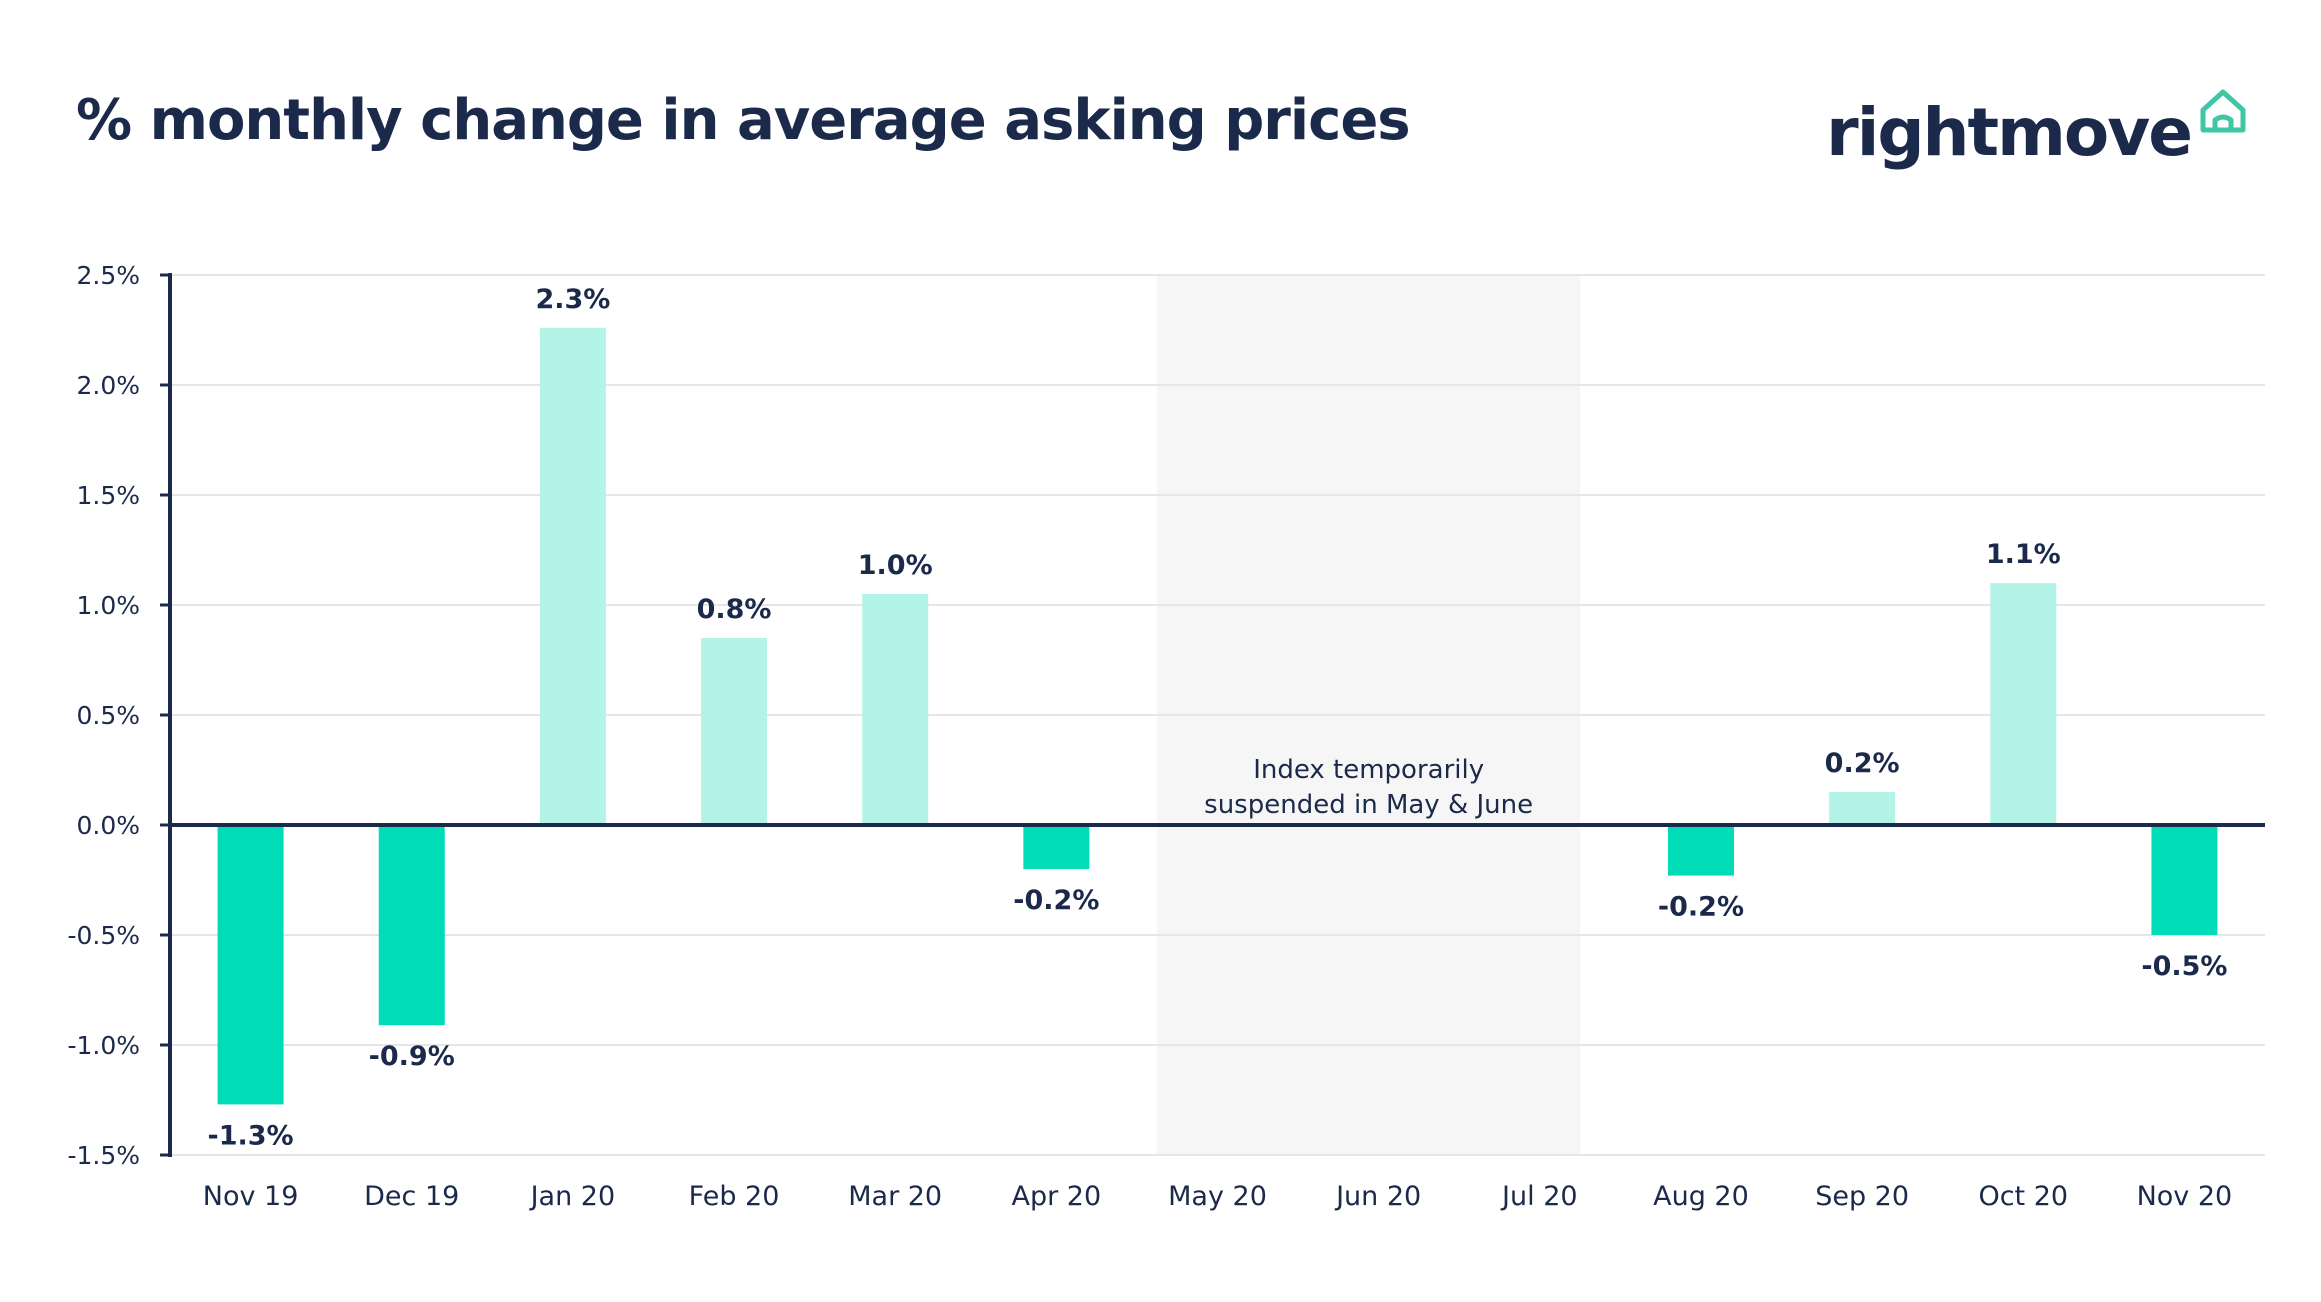  What do you see at coordinates (2023, 1196) in the screenshot?
I see `x-tick-label: Oct 20` at bounding box center [2023, 1196].